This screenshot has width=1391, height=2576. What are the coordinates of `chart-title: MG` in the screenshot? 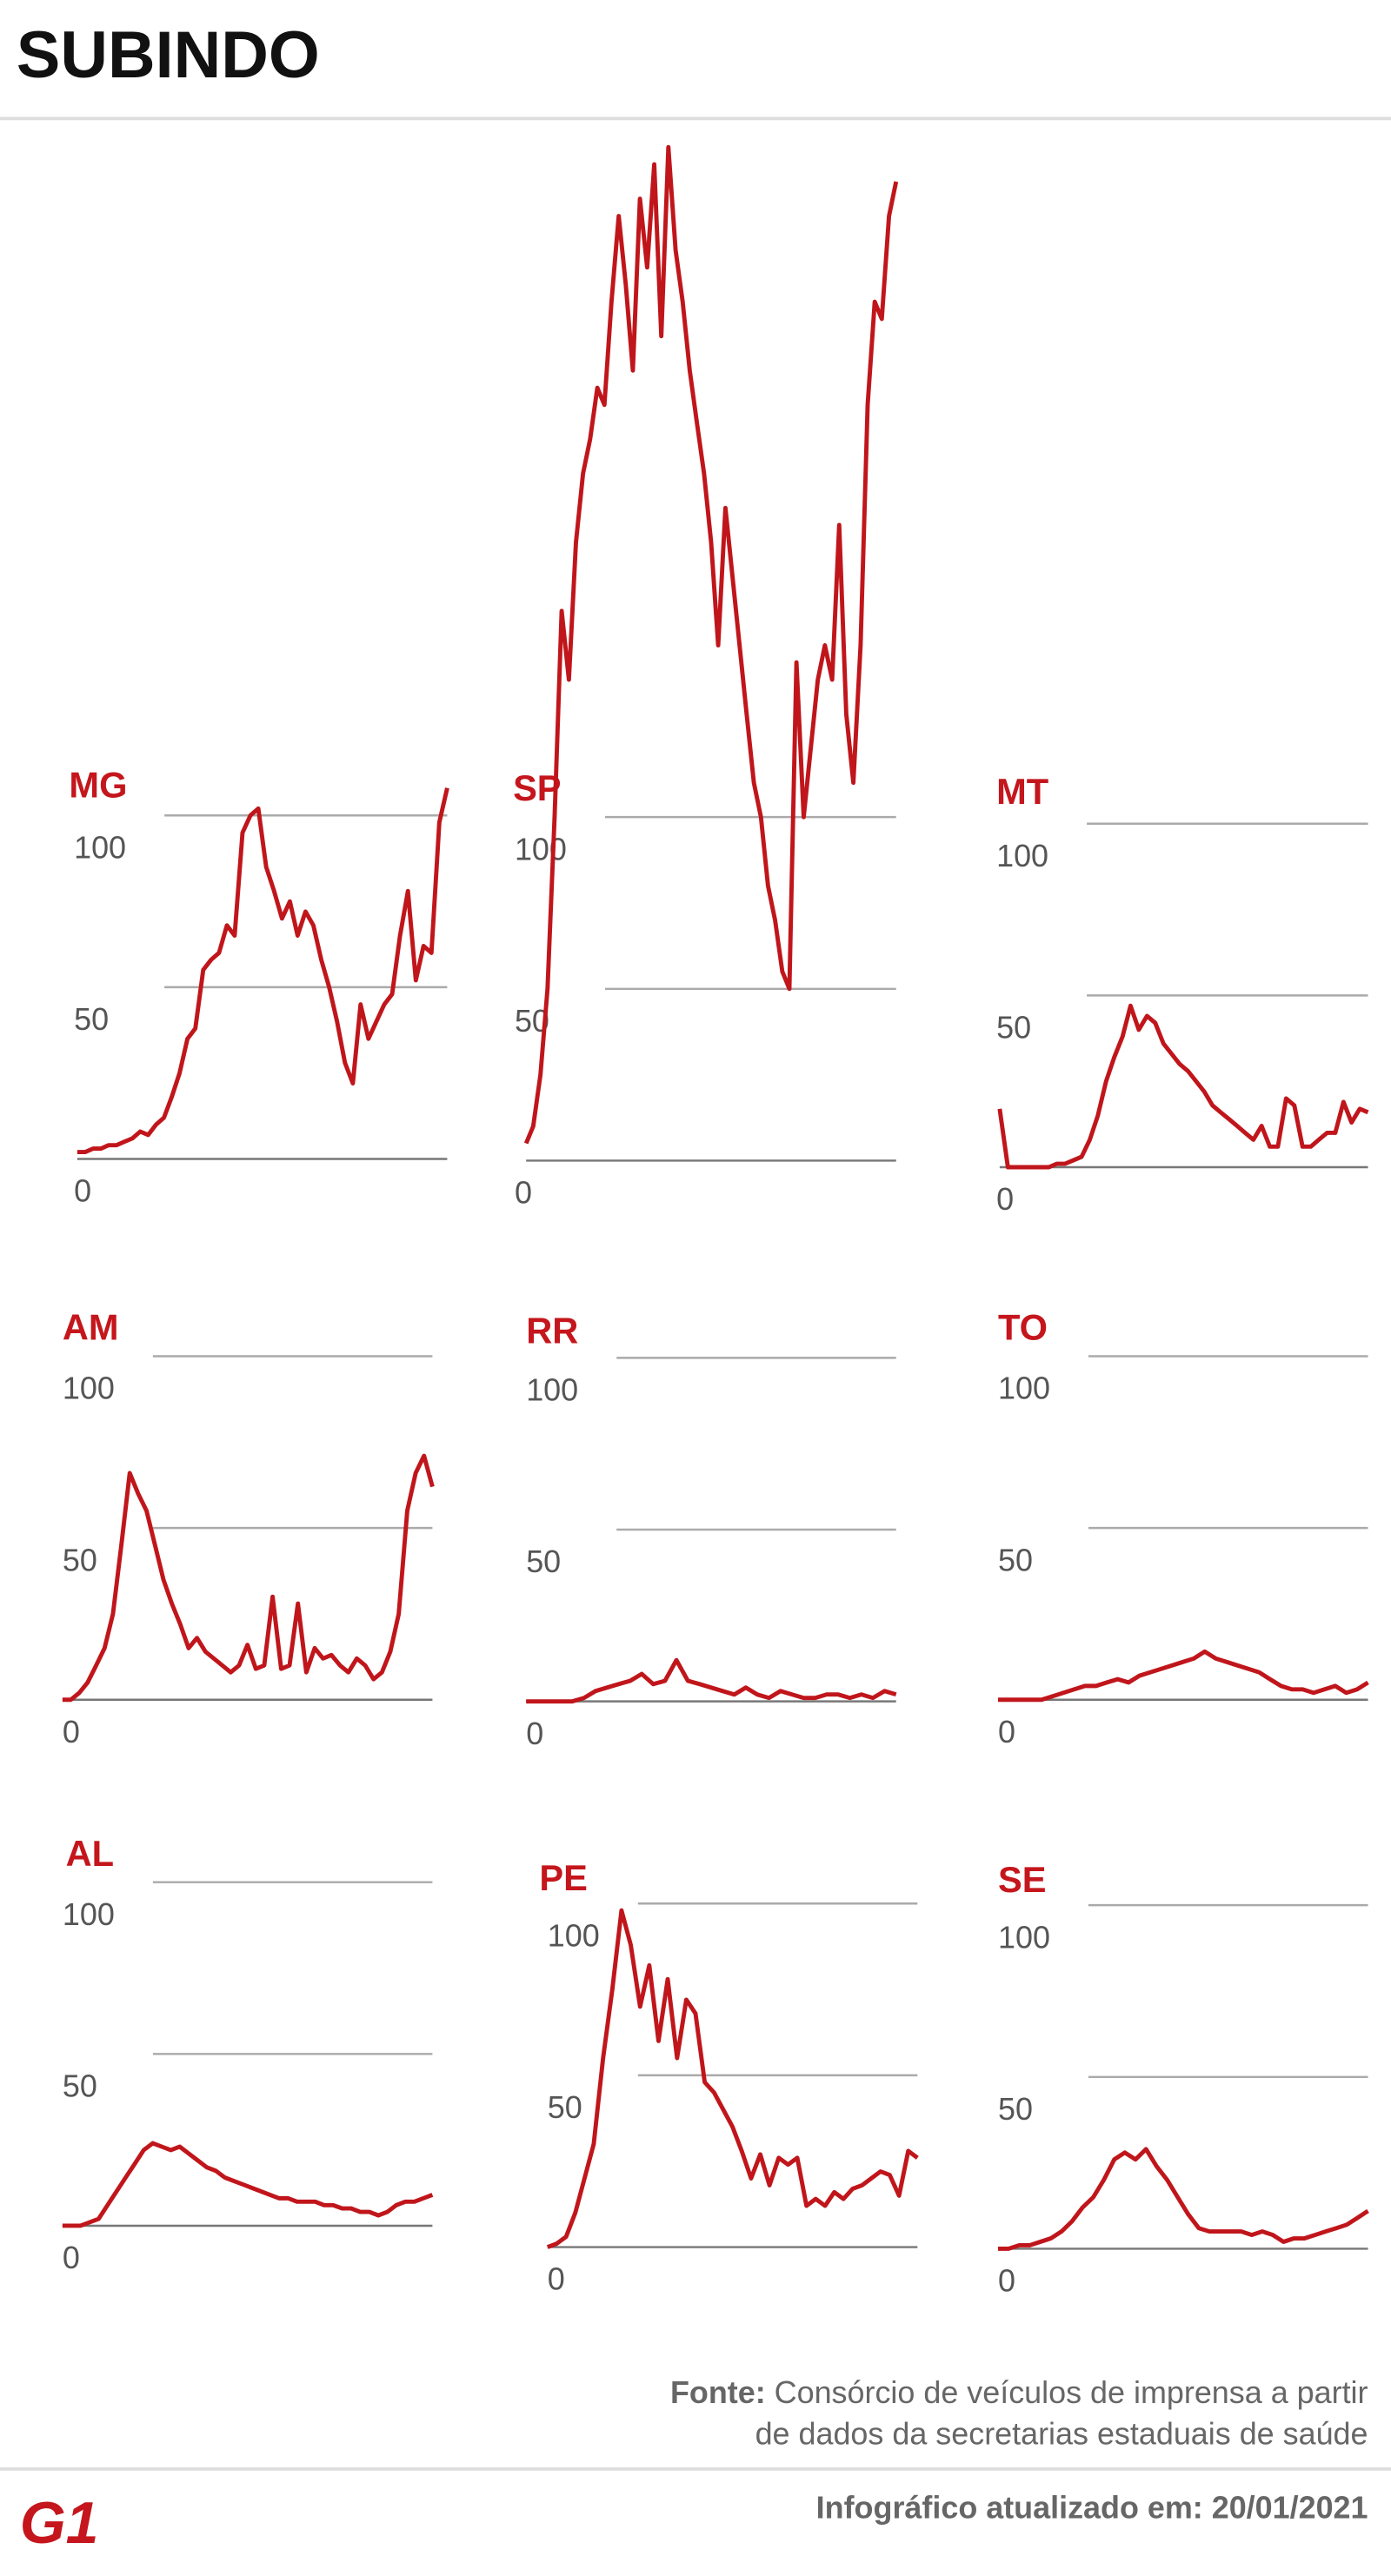 It's located at (98, 784).